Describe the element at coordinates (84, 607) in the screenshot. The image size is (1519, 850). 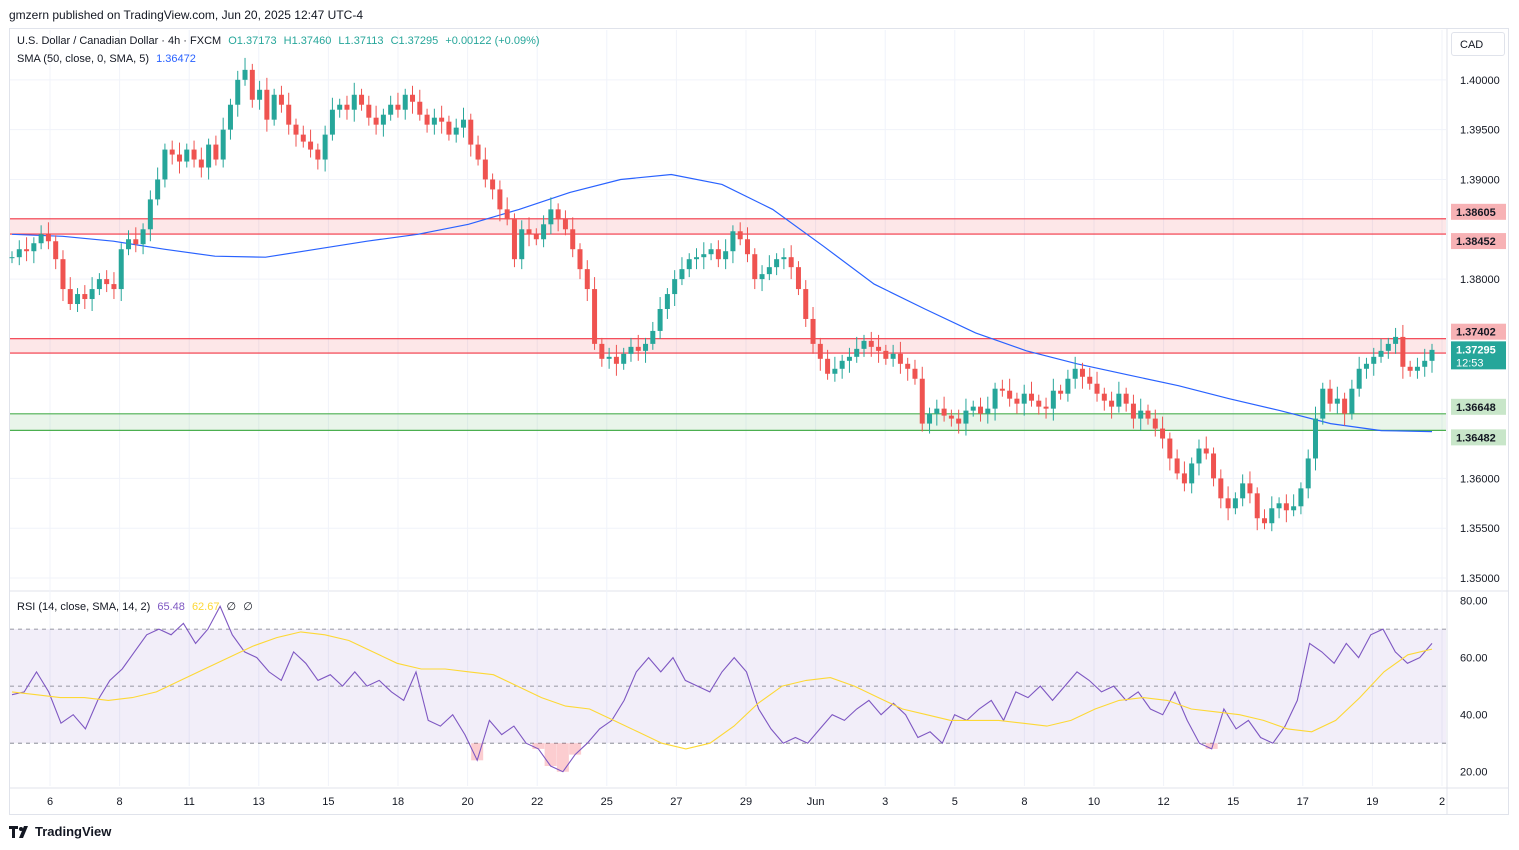
I see `rsi-label: RSI (14, close, SMA, 14, 2)` at that location.